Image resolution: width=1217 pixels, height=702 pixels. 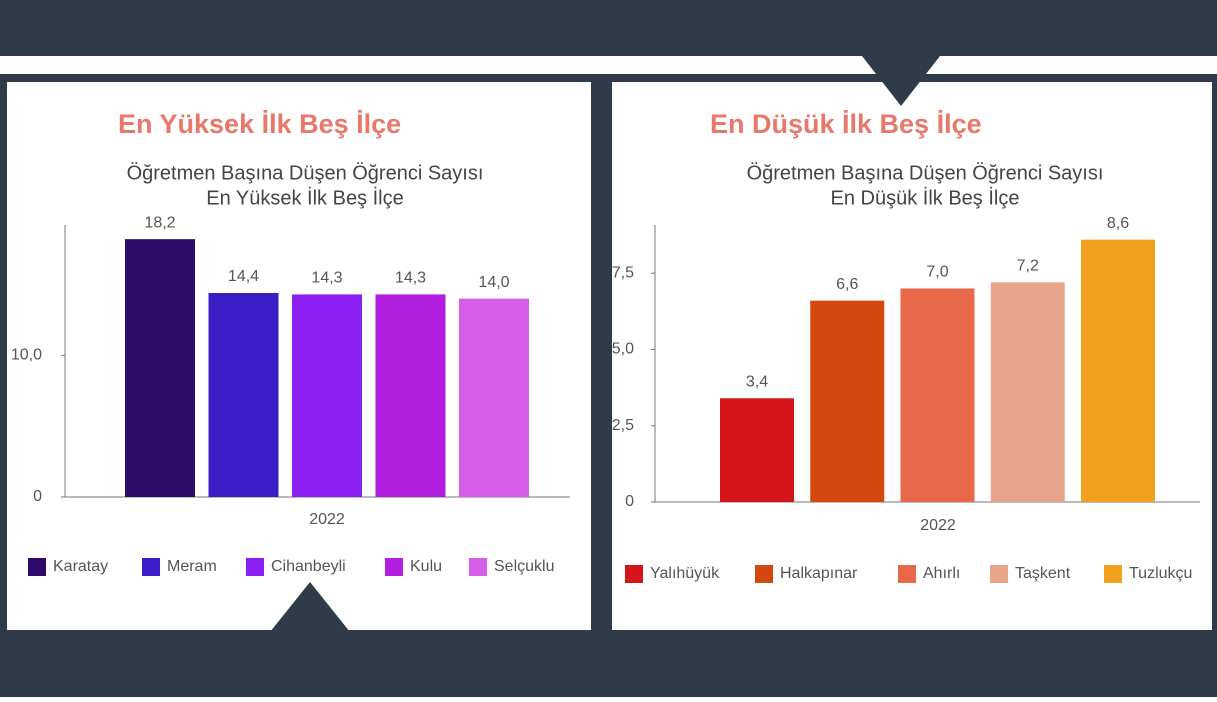 I want to click on data-label: 14,4, so click(x=243, y=276).